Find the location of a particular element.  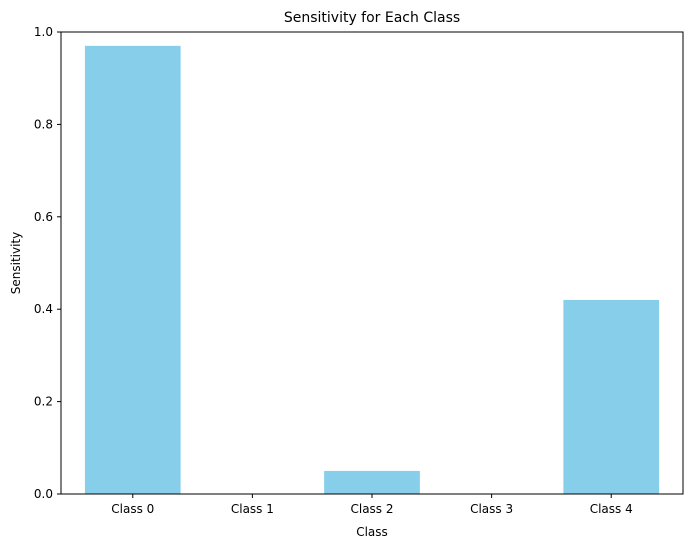

x-tick-label: Class 3 is located at coordinates (491, 509).